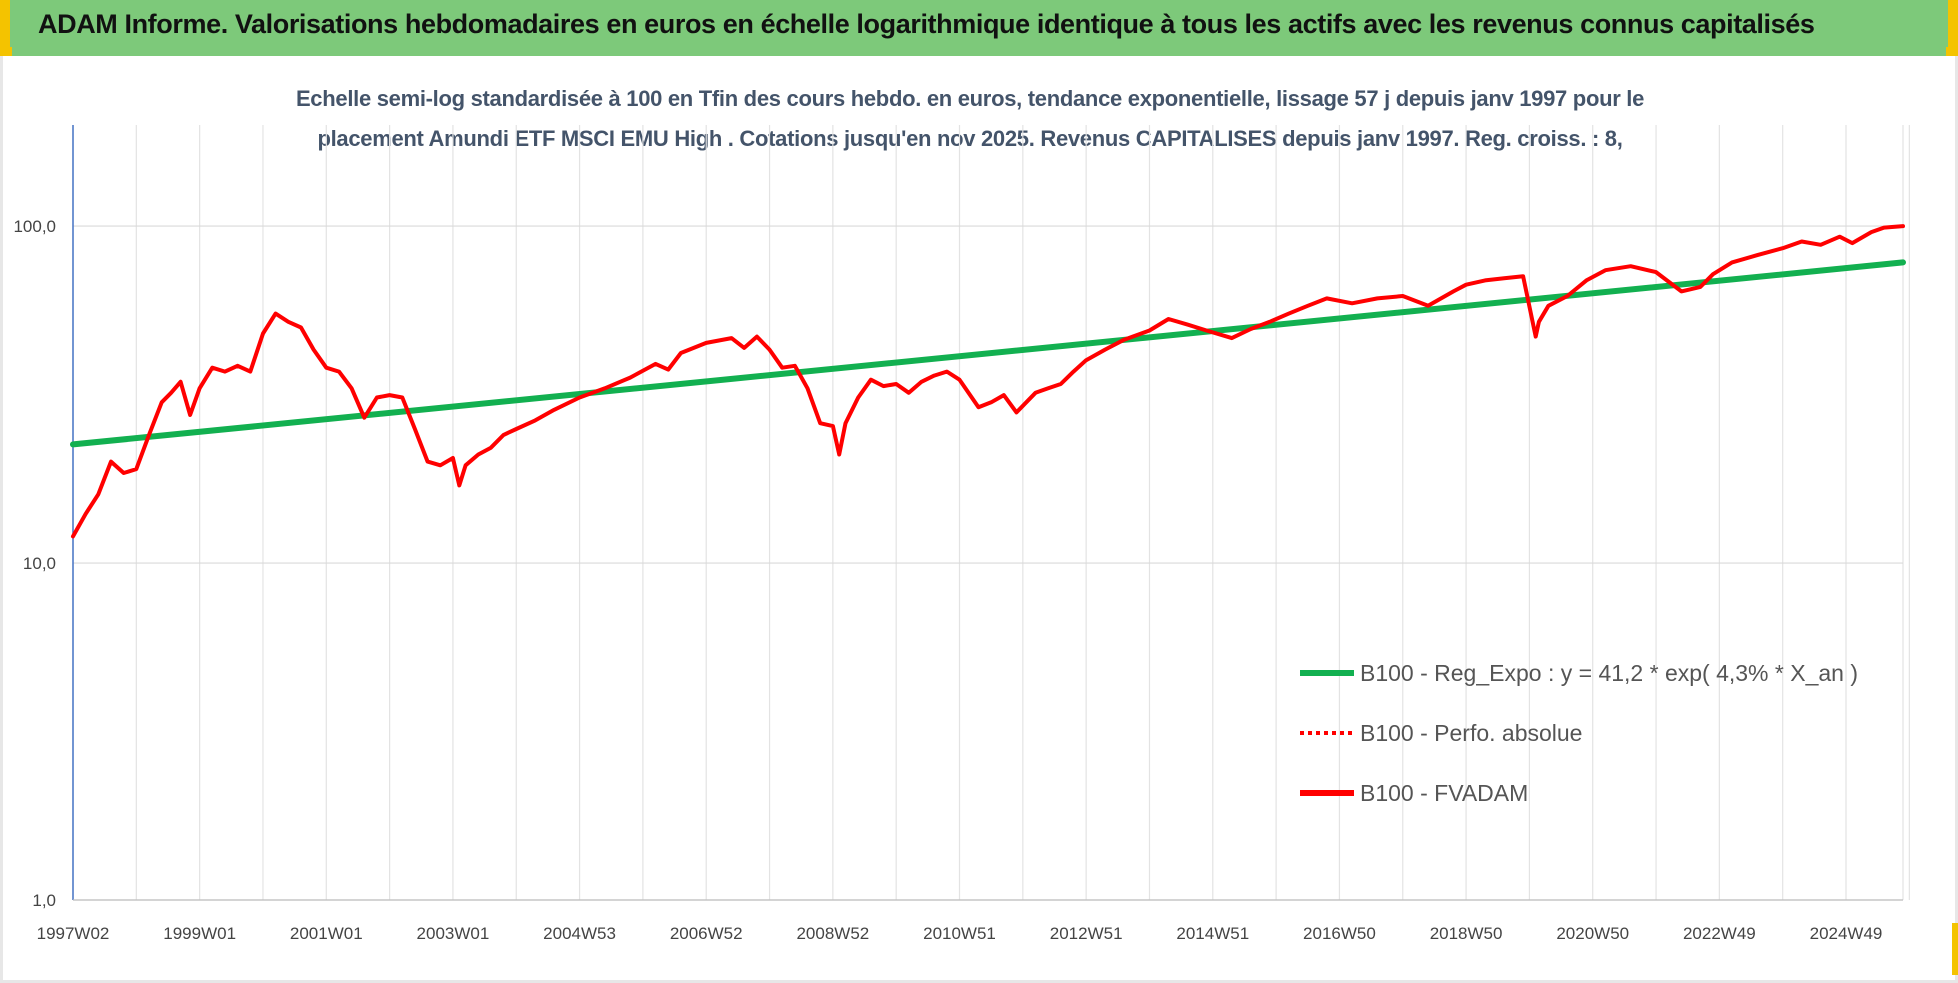 Image resolution: width=1958 pixels, height=983 pixels. Describe the element at coordinates (1719, 933) in the screenshot. I see `x-tick-label: 2022W49` at that location.